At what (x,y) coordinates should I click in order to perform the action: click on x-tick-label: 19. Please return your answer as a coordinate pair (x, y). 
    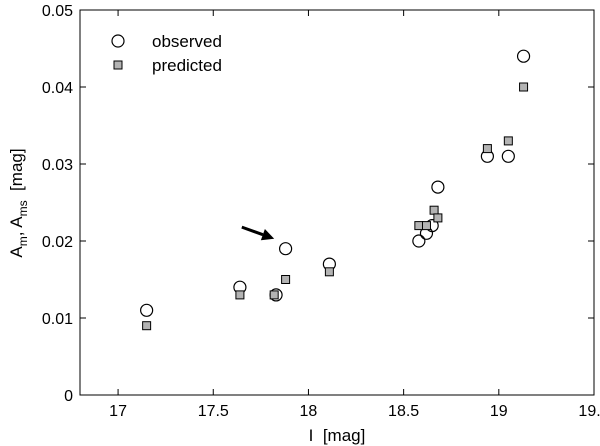
    Looking at the image, I should click on (499, 411).